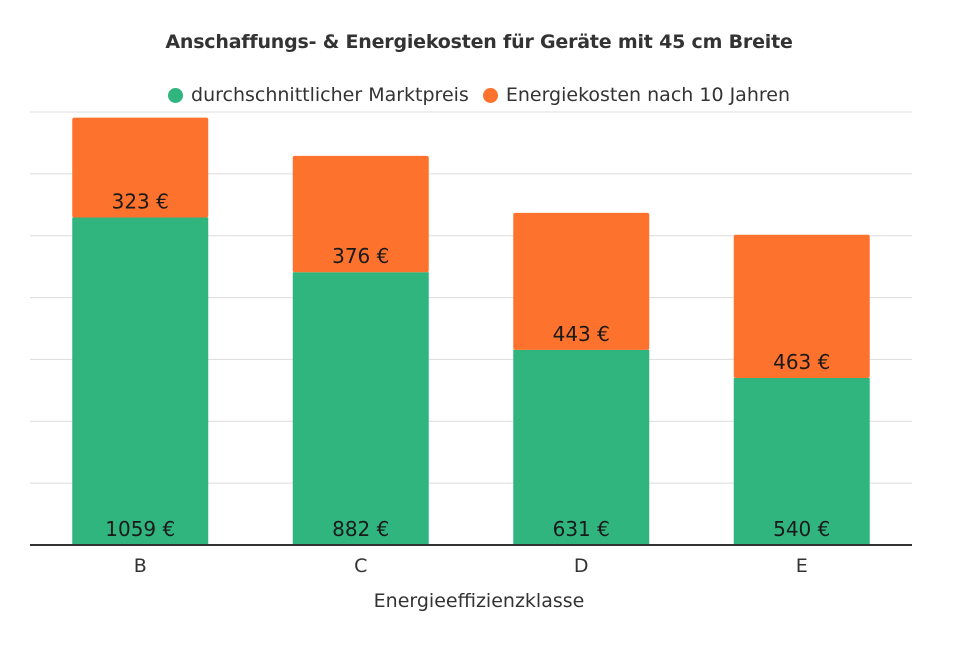  What do you see at coordinates (647, 95) in the screenshot?
I see `legend-label: Energiekosten nach 10 Jahren` at bounding box center [647, 95].